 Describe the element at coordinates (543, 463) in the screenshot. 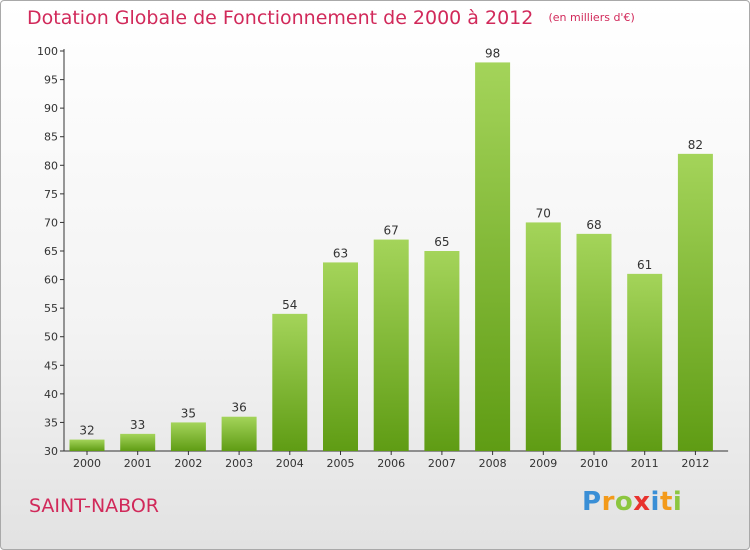

I see `x-tick-label: 2009` at that location.